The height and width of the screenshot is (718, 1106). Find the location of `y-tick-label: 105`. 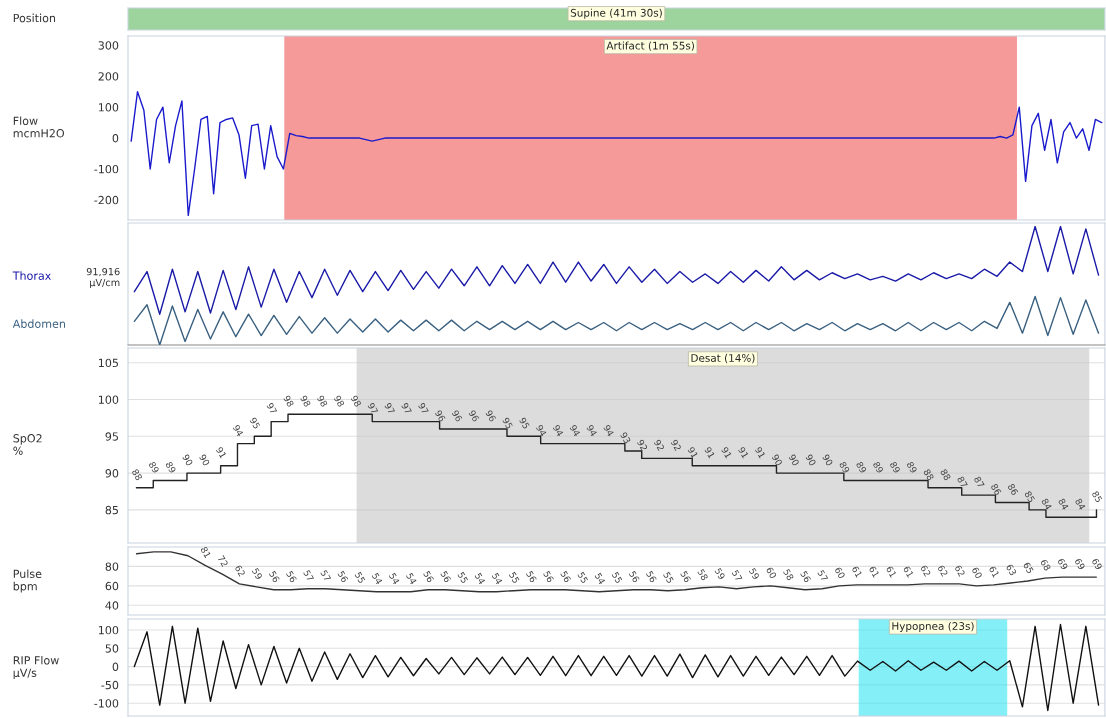

y-tick-label: 105 is located at coordinates (108, 363).